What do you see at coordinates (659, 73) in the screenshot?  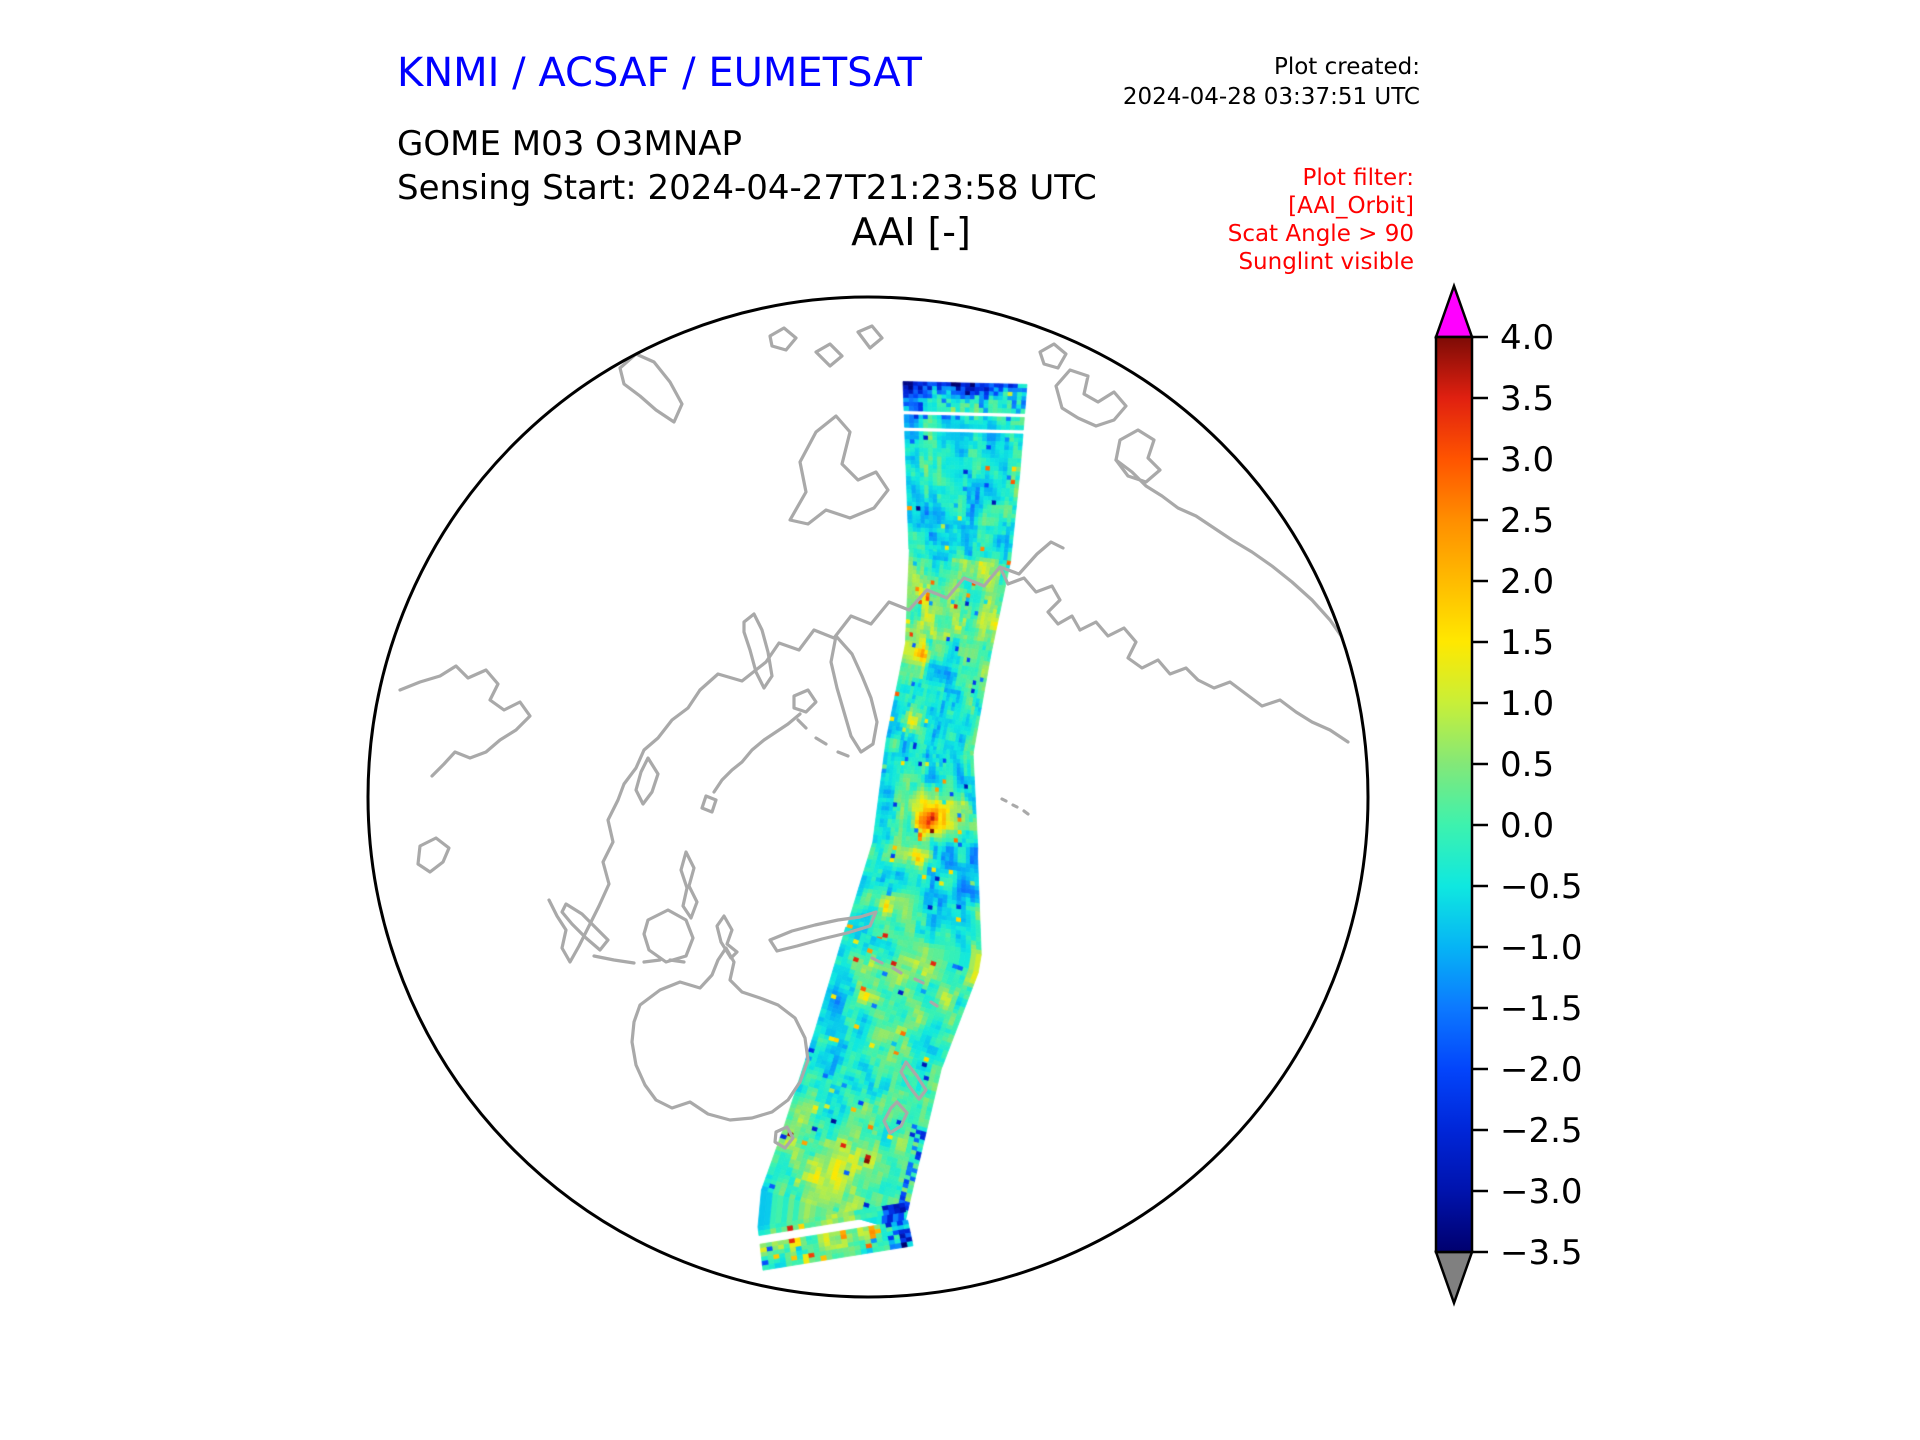 I see `organization-title: KNMI / ACSAF / EUMETSAT` at bounding box center [659, 73].